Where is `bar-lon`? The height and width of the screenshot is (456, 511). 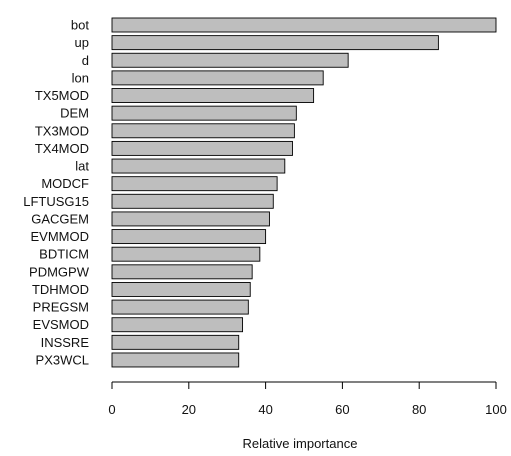
bar-lon is located at coordinates (217, 78).